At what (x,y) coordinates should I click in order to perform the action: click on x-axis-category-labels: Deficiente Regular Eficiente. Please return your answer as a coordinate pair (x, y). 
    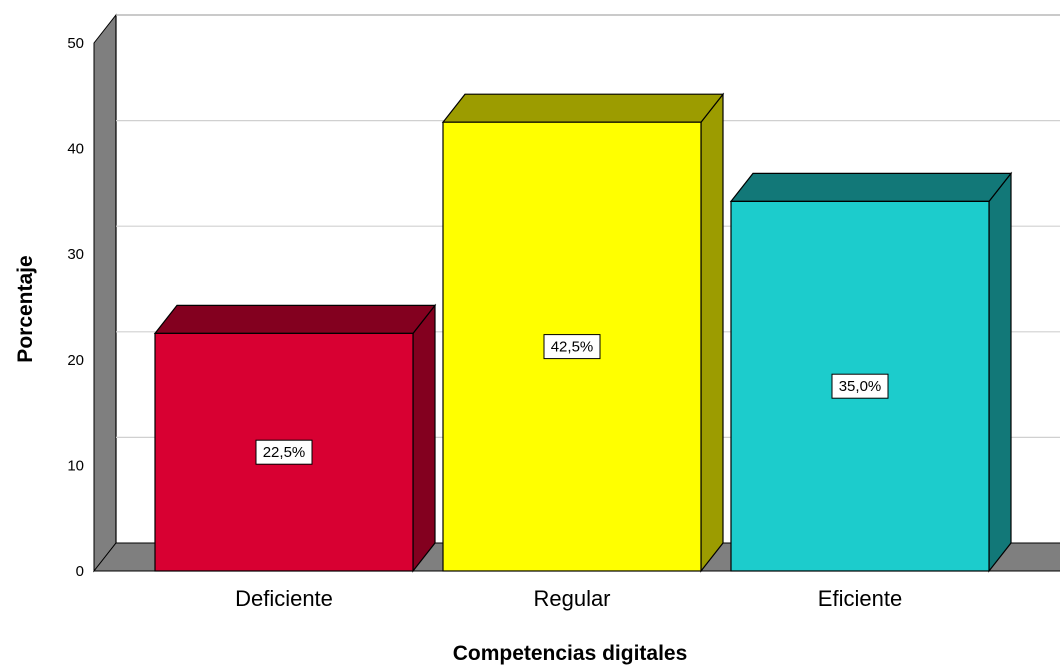
    Looking at the image, I should click on (568, 598).